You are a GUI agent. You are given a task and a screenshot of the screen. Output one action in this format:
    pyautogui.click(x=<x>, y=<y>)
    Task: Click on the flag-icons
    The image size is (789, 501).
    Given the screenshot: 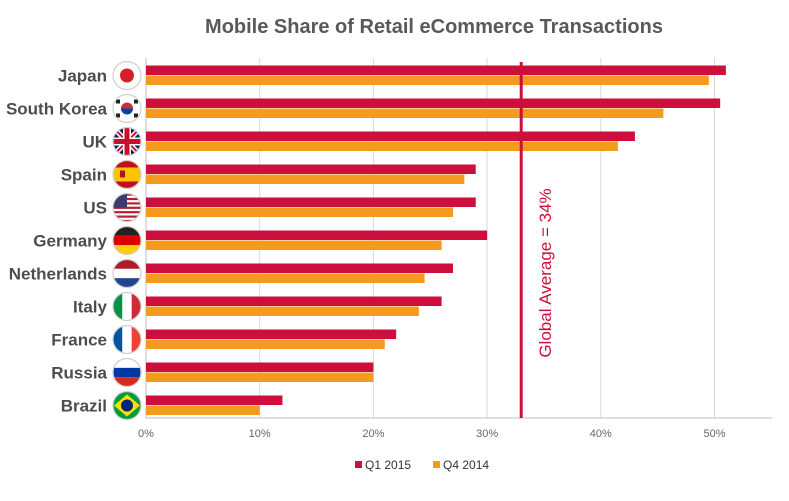 What is the action you would take?
    pyautogui.click(x=127, y=240)
    